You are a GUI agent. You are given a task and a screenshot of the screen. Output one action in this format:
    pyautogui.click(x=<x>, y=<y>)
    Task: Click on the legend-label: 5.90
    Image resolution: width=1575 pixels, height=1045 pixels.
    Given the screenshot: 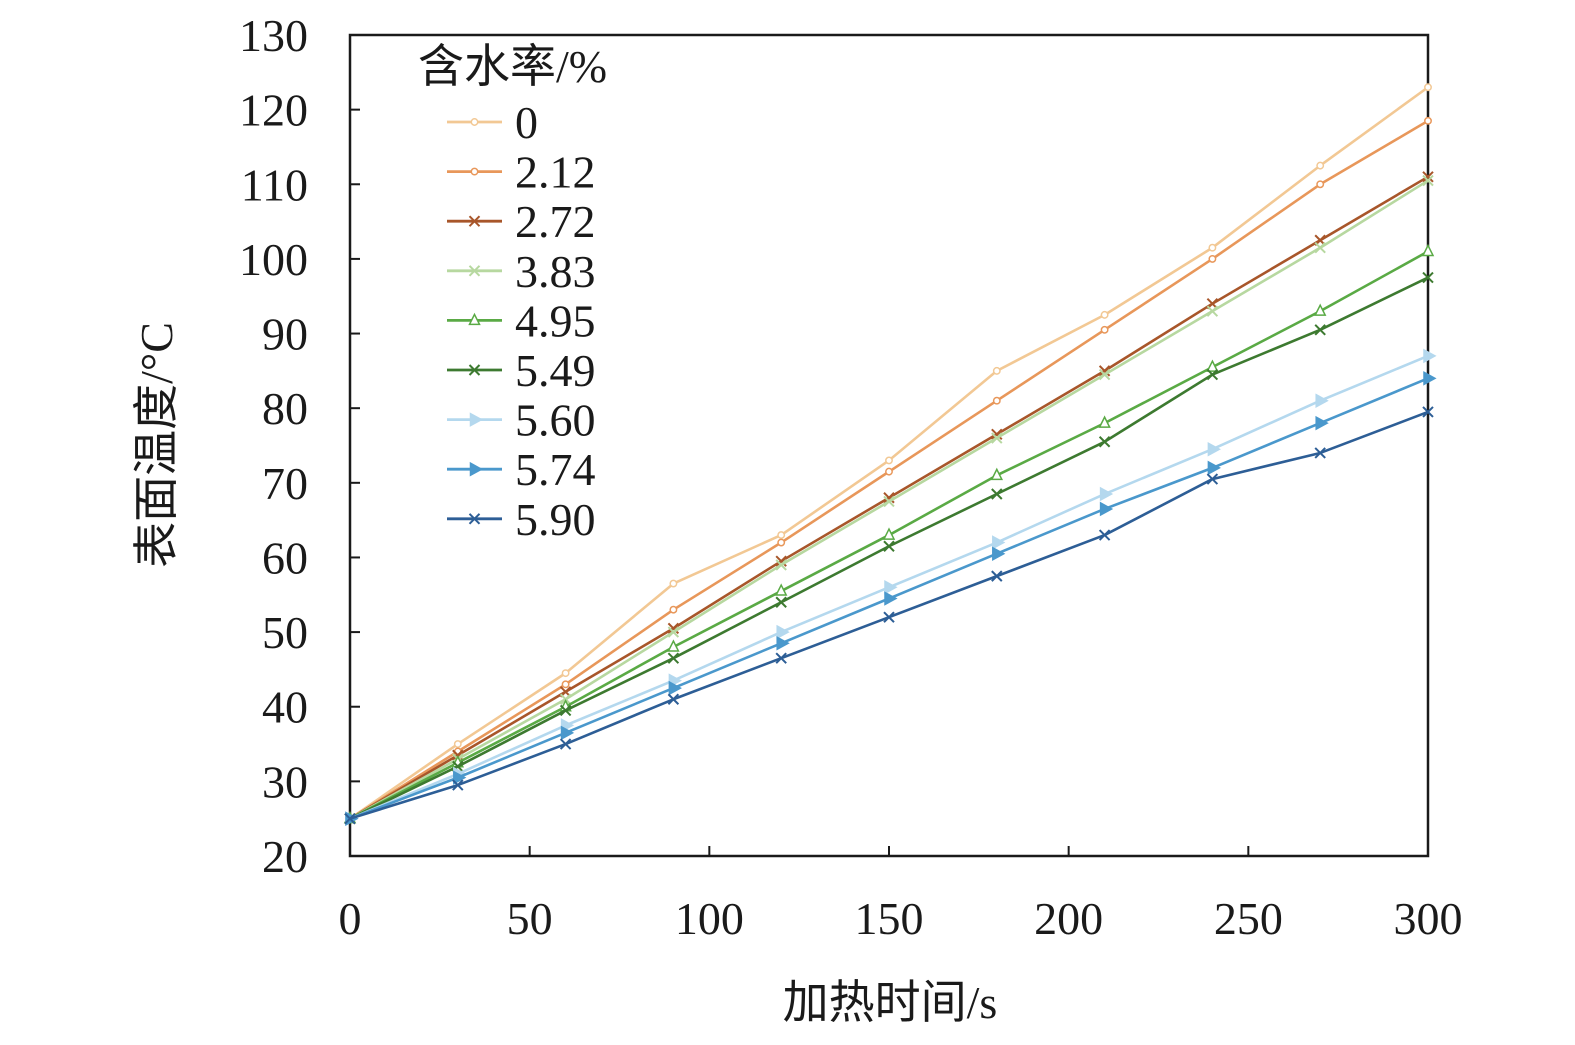 What is the action you would take?
    pyautogui.click(x=555, y=519)
    